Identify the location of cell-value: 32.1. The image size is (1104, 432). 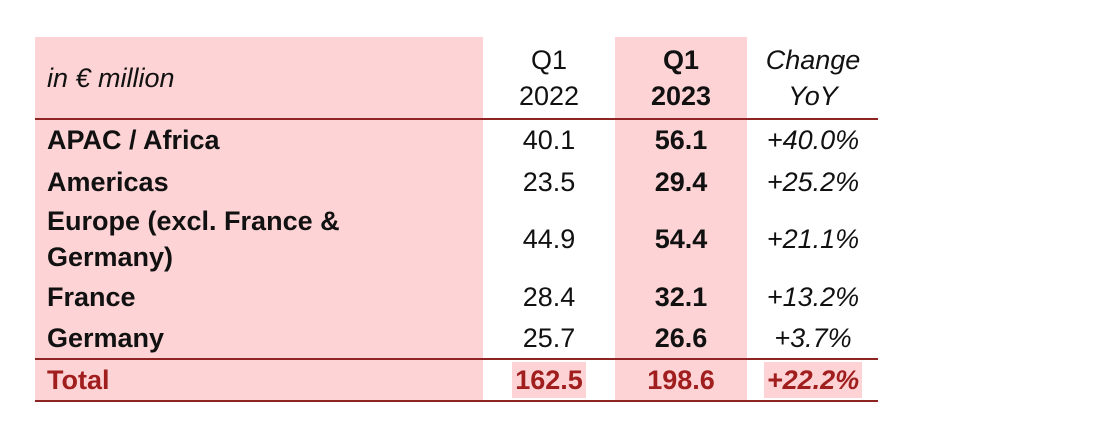
(681, 296).